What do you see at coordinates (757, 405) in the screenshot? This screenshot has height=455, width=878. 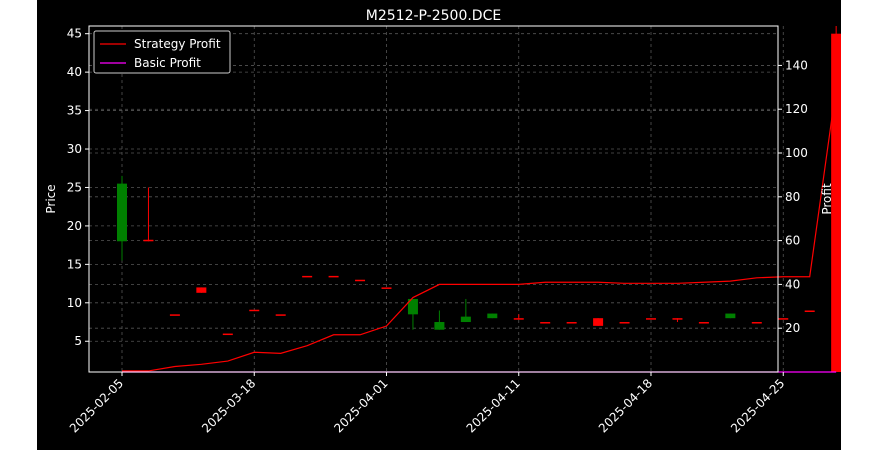 I see `x-tick-label: 2025-04-25` at bounding box center [757, 405].